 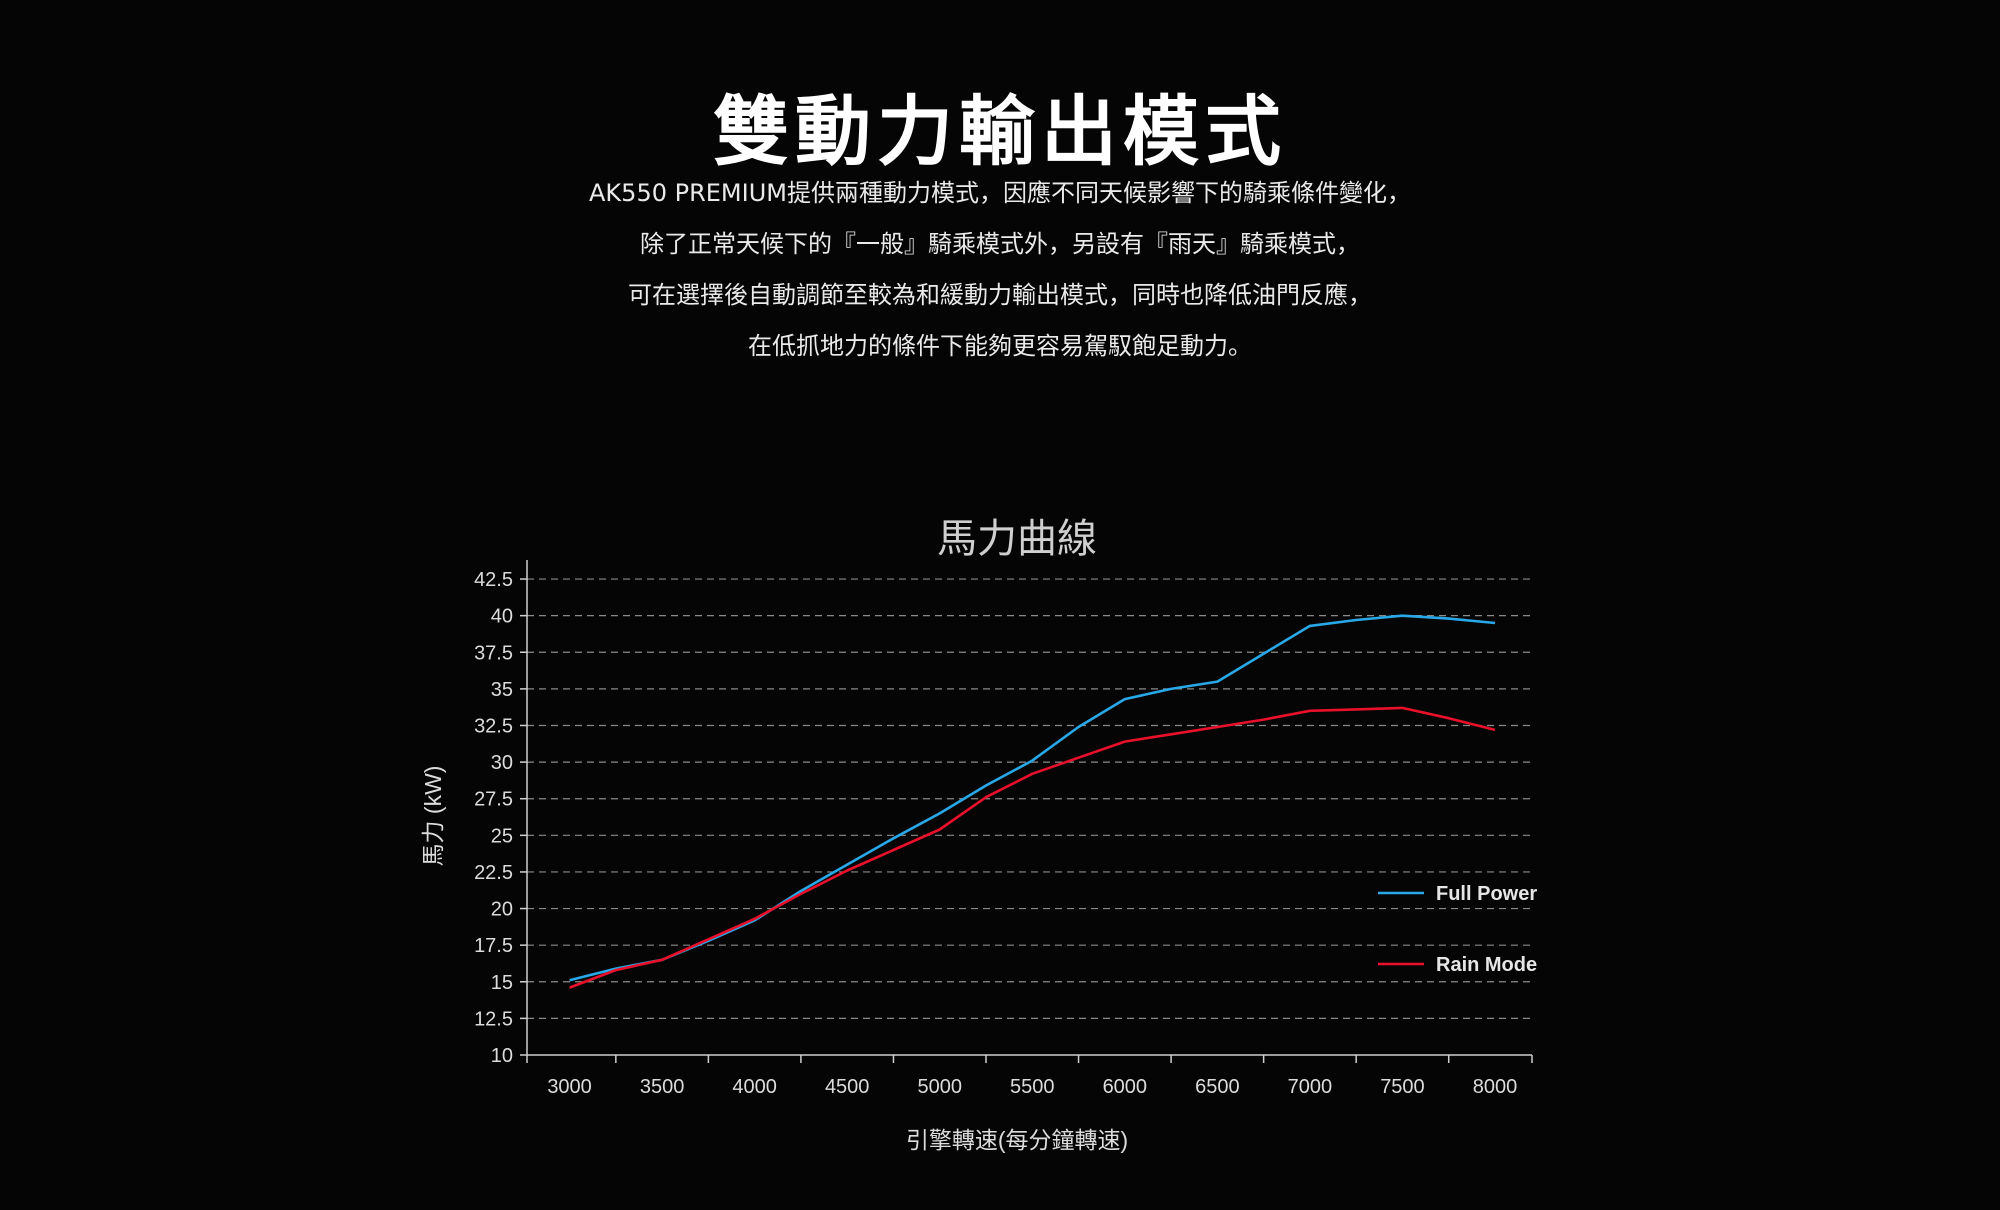 What do you see at coordinates (1017, 1140) in the screenshot?
I see `x-axis-label: 引擎轉速(每分鐘轉速)` at bounding box center [1017, 1140].